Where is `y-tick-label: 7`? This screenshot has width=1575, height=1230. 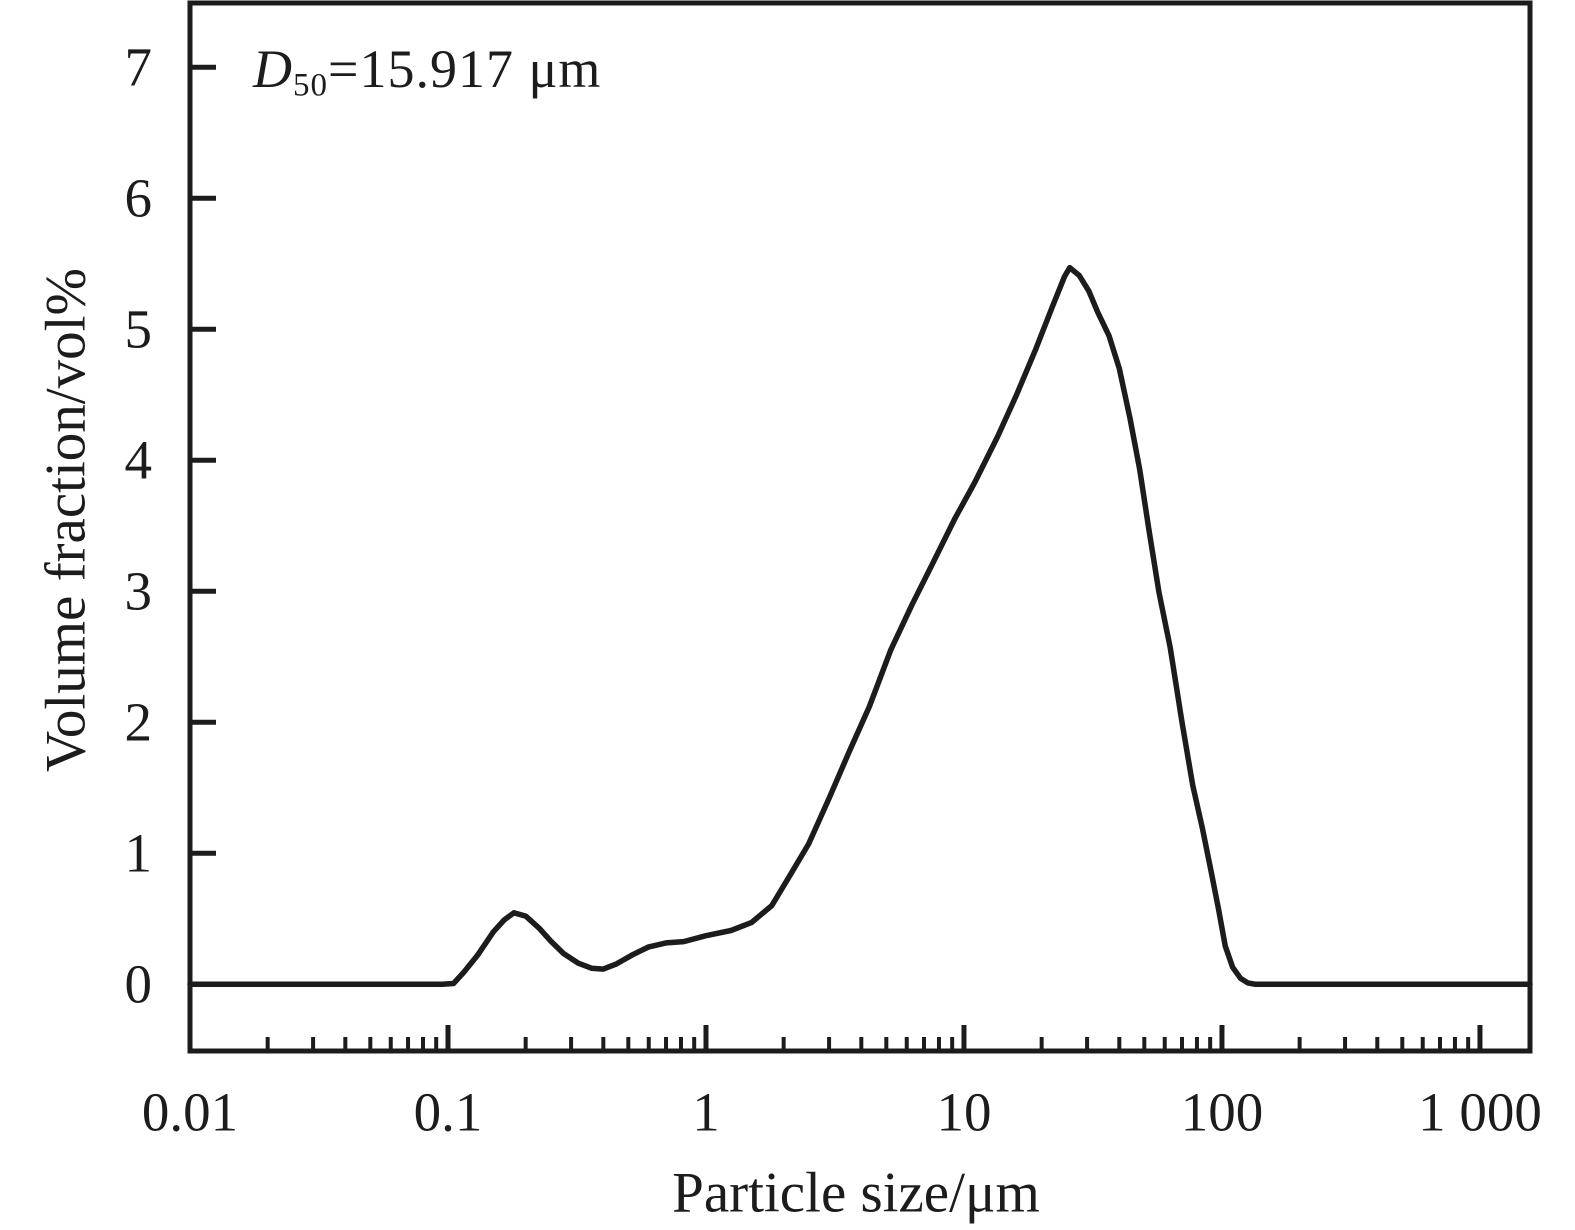 y-tick-label: 7 is located at coordinates (139, 67).